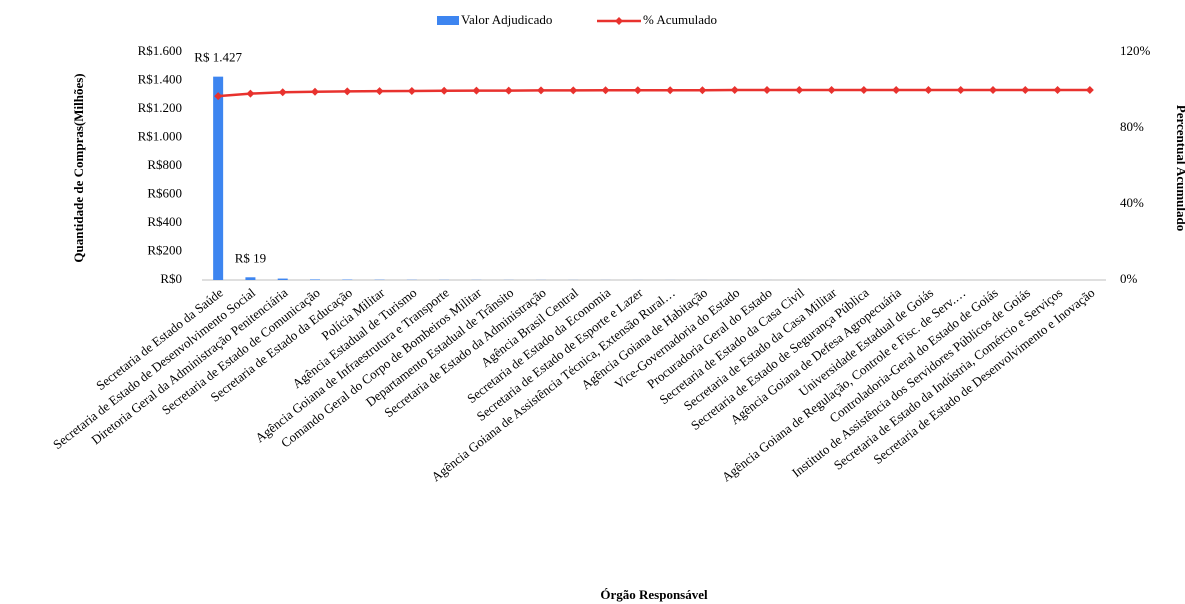 This screenshot has width=1185, height=604. I want to click on y2-tick-label: 0%, so click(1129, 278).